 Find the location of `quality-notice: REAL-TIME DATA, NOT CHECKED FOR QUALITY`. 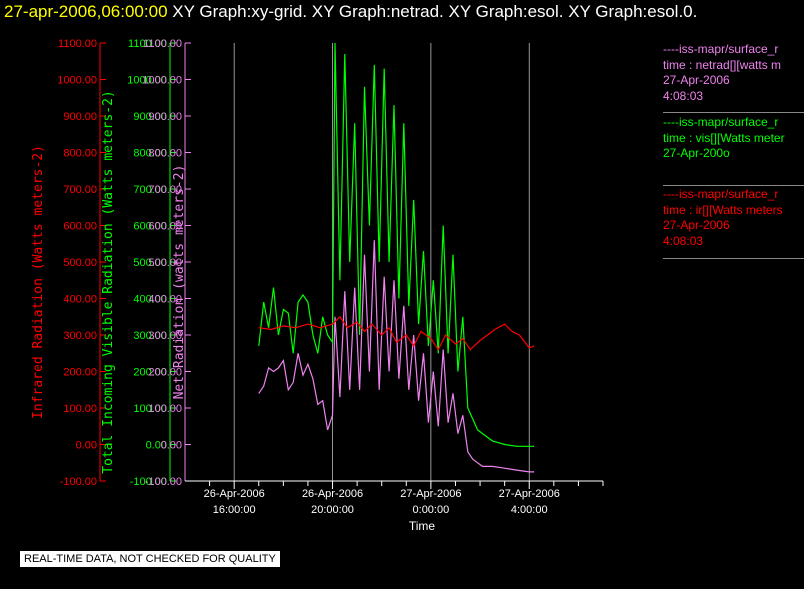

quality-notice: REAL-TIME DATA, NOT CHECKED FOR QUALITY is located at coordinates (150, 559).